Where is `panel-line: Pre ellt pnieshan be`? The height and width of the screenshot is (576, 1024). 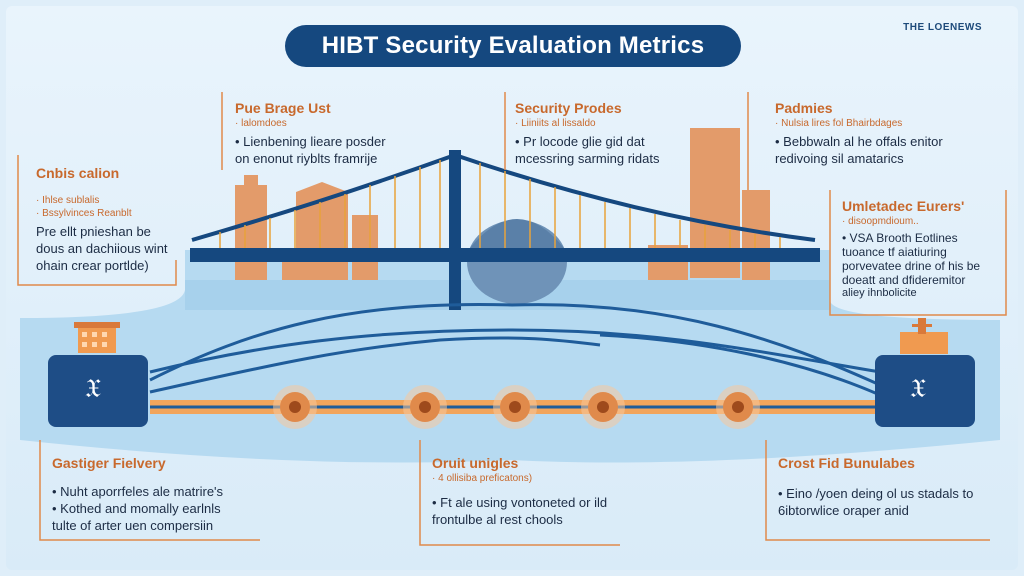
panel-line: Pre ellt pnieshan be is located at coordinates (93, 231).